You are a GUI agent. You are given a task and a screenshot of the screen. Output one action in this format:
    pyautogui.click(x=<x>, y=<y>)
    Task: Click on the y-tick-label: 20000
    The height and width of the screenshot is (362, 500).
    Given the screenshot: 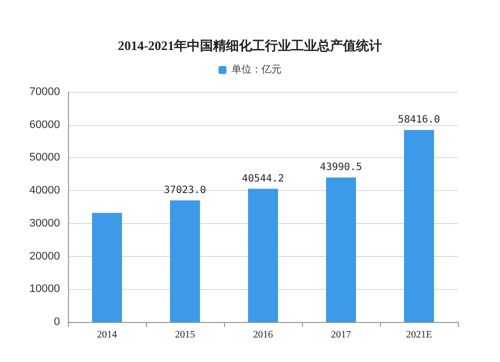 What is the action you would take?
    pyautogui.click(x=44, y=256)
    